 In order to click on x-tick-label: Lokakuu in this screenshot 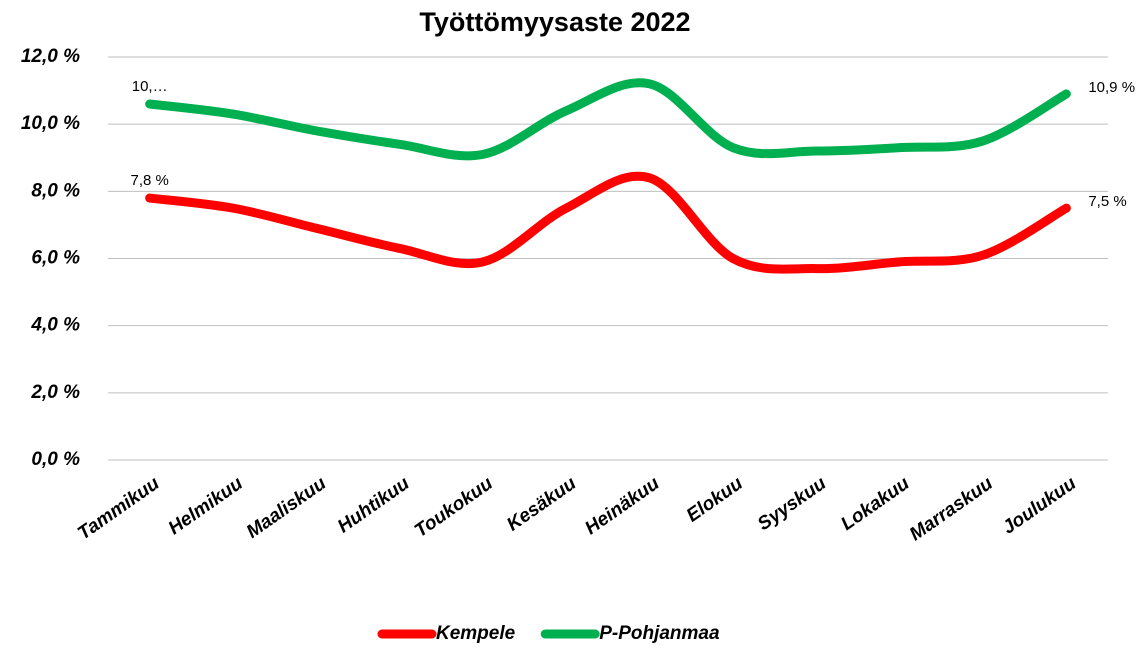, I will do `click(875, 504)`.